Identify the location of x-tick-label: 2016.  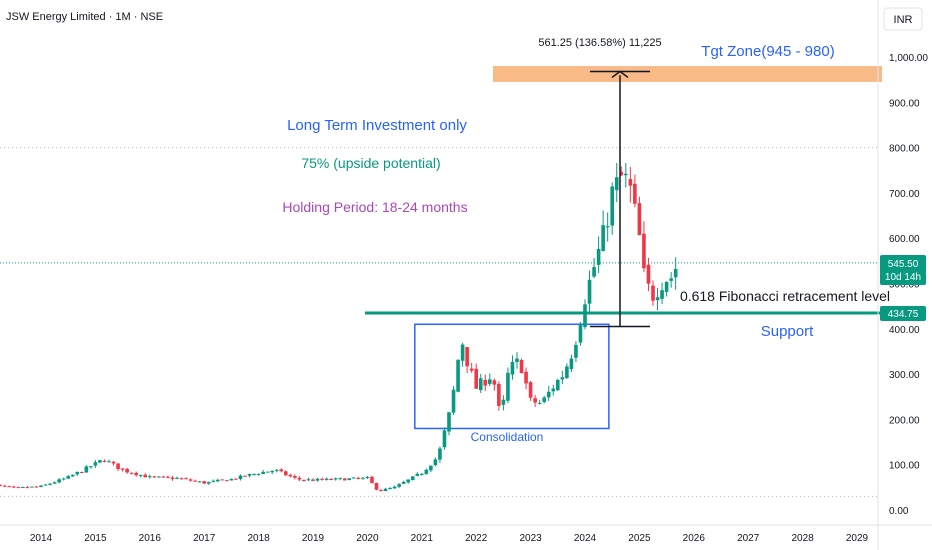
(150, 538).